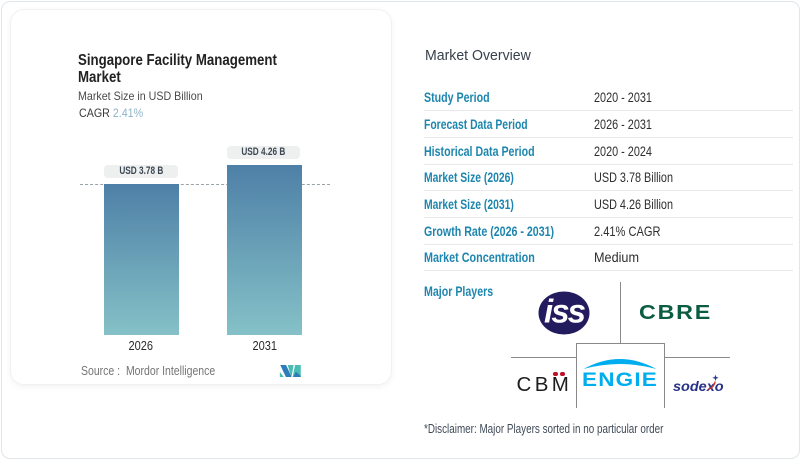 This screenshot has width=800, height=459. What do you see at coordinates (565, 311) in the screenshot?
I see `svg-text: iss` at bounding box center [565, 311].